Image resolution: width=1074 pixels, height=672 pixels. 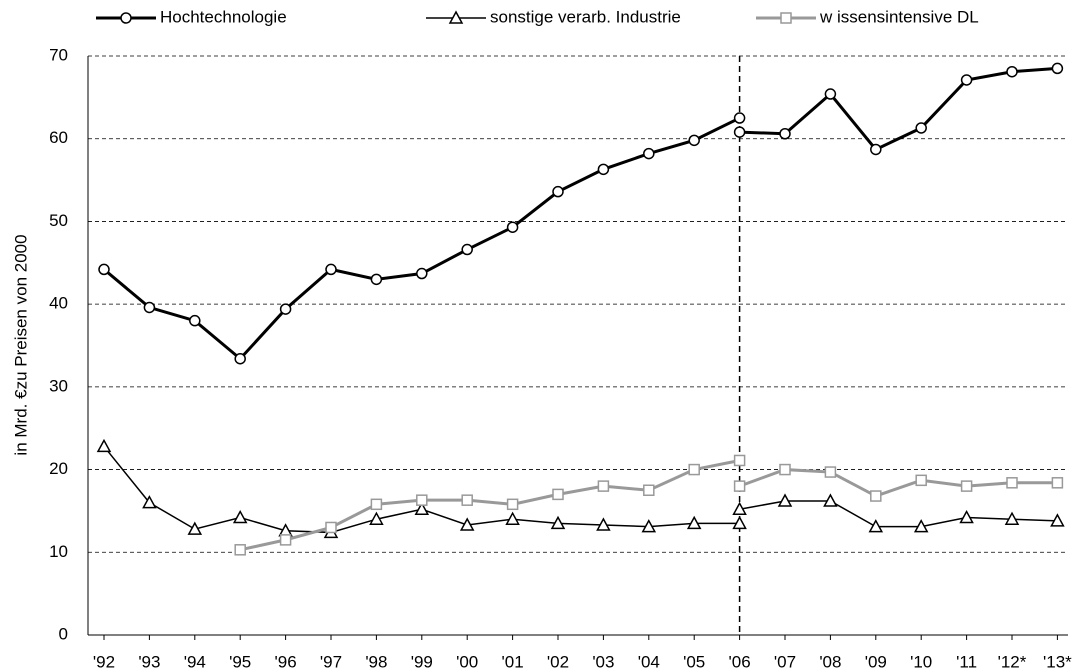 I want to click on x-tick-label: '13*, so click(x=1057, y=661).